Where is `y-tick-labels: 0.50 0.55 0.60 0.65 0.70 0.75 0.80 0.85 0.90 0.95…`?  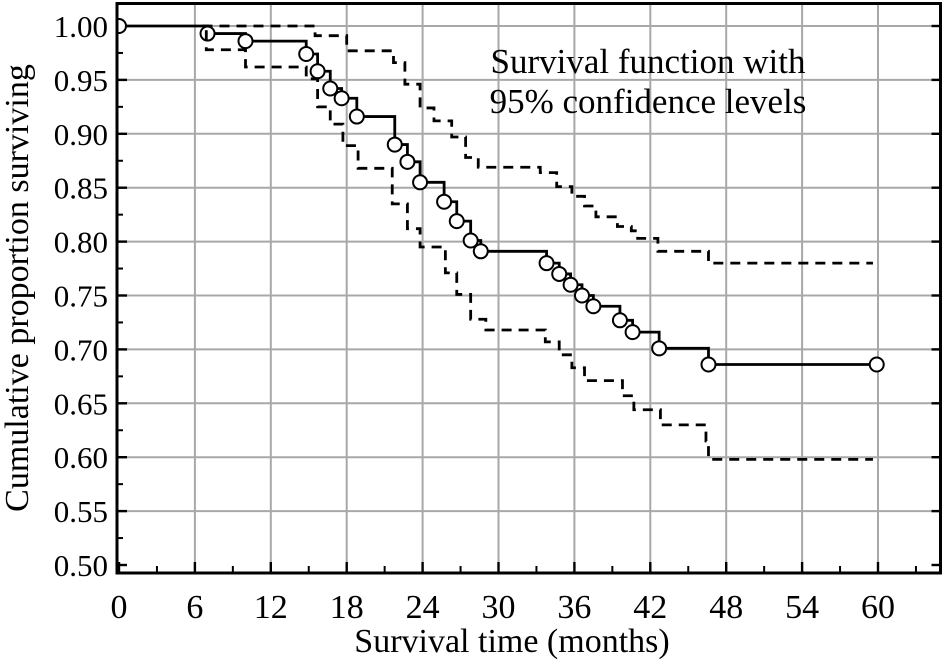 y-tick-labels: 0.50 0.55 0.60 0.65 0.70 0.75 0.80 0.85 0.90 0.95… is located at coordinates (81, 296).